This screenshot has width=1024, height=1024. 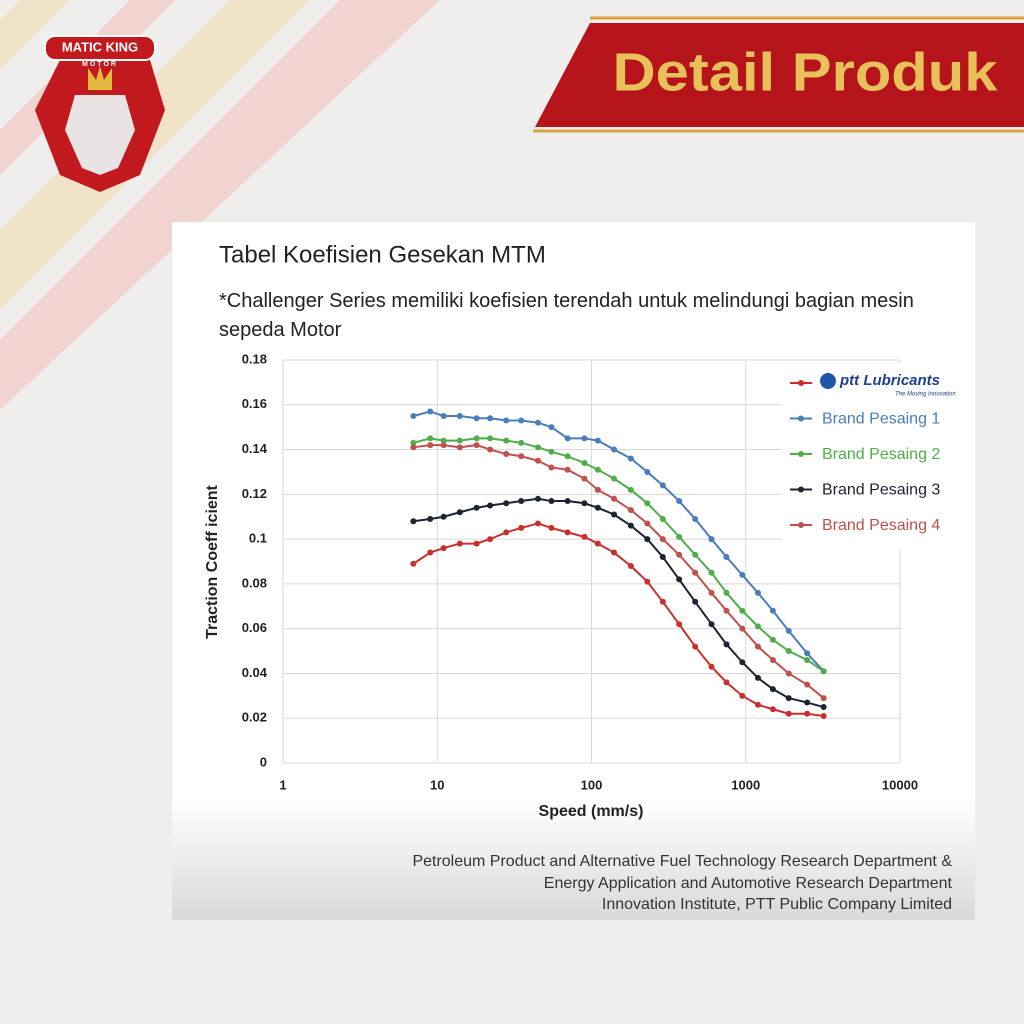 What do you see at coordinates (100, 135) in the screenshot?
I see `logo-scooter` at bounding box center [100, 135].